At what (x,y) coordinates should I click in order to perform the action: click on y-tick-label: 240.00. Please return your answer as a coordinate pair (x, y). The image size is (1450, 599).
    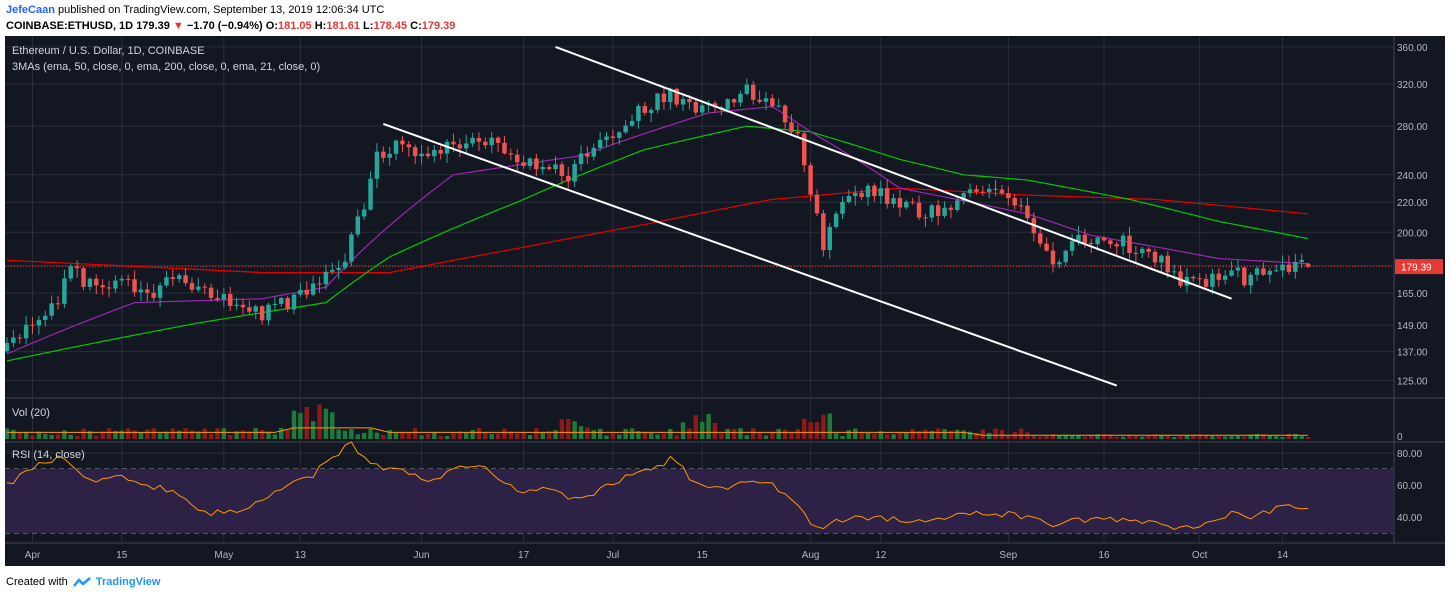
    Looking at the image, I should click on (1412, 176).